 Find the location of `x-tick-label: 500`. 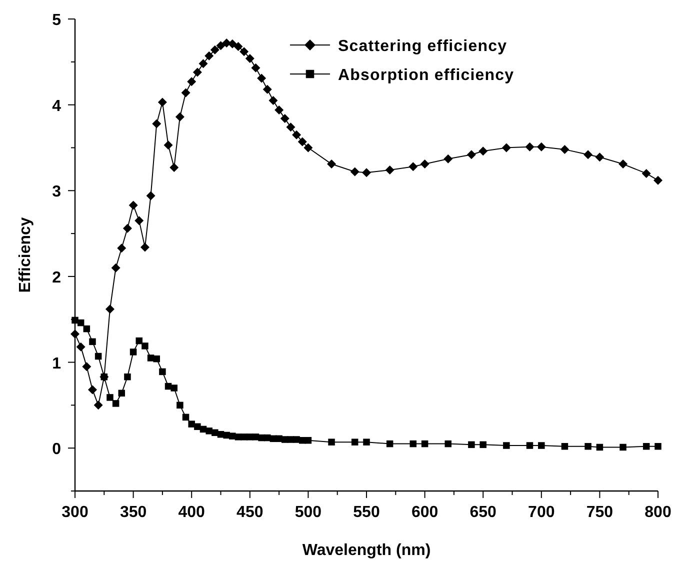

x-tick-label: 500 is located at coordinates (308, 512).